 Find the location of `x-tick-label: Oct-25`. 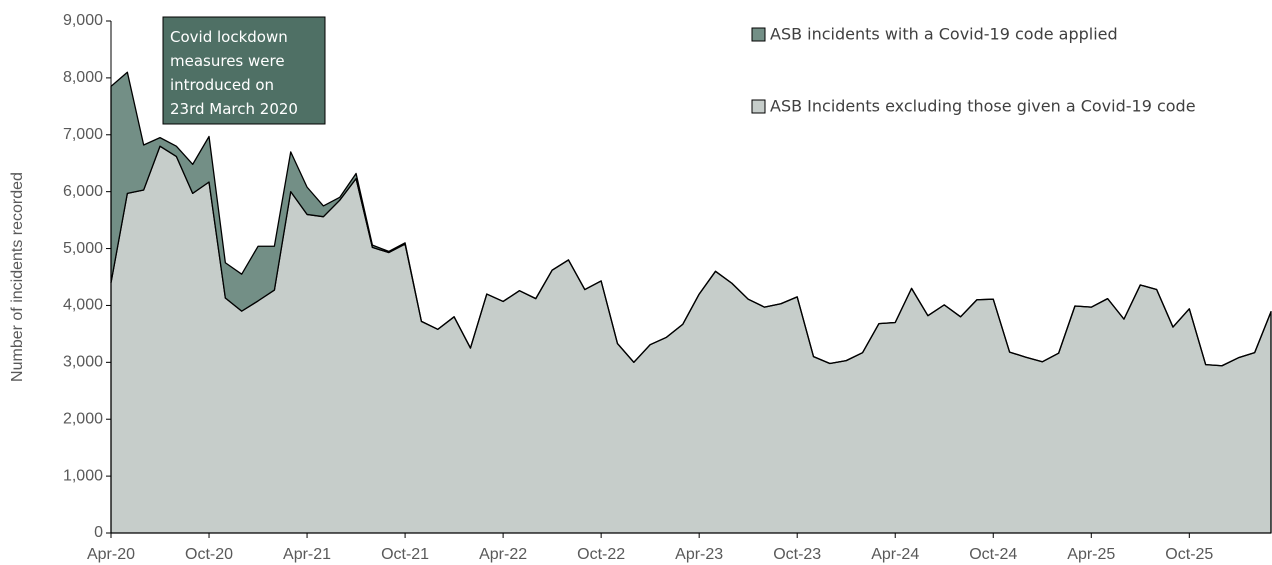

x-tick-label: Oct-25 is located at coordinates (1189, 554).